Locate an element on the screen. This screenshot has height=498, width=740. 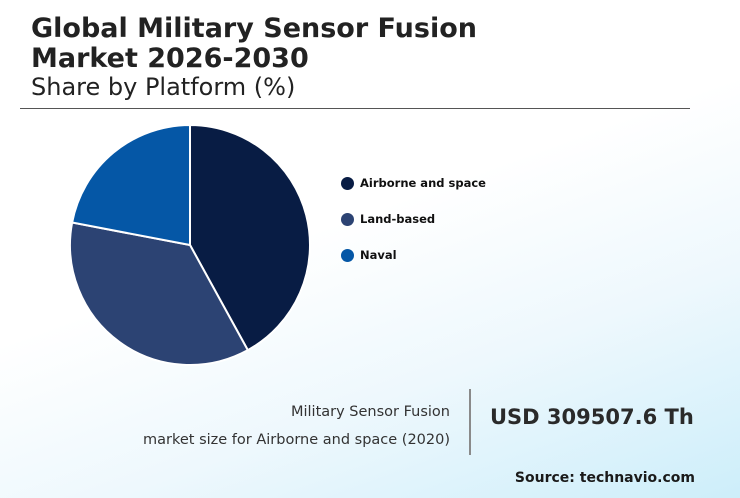
legend-label: Land-based is located at coordinates (398, 219).